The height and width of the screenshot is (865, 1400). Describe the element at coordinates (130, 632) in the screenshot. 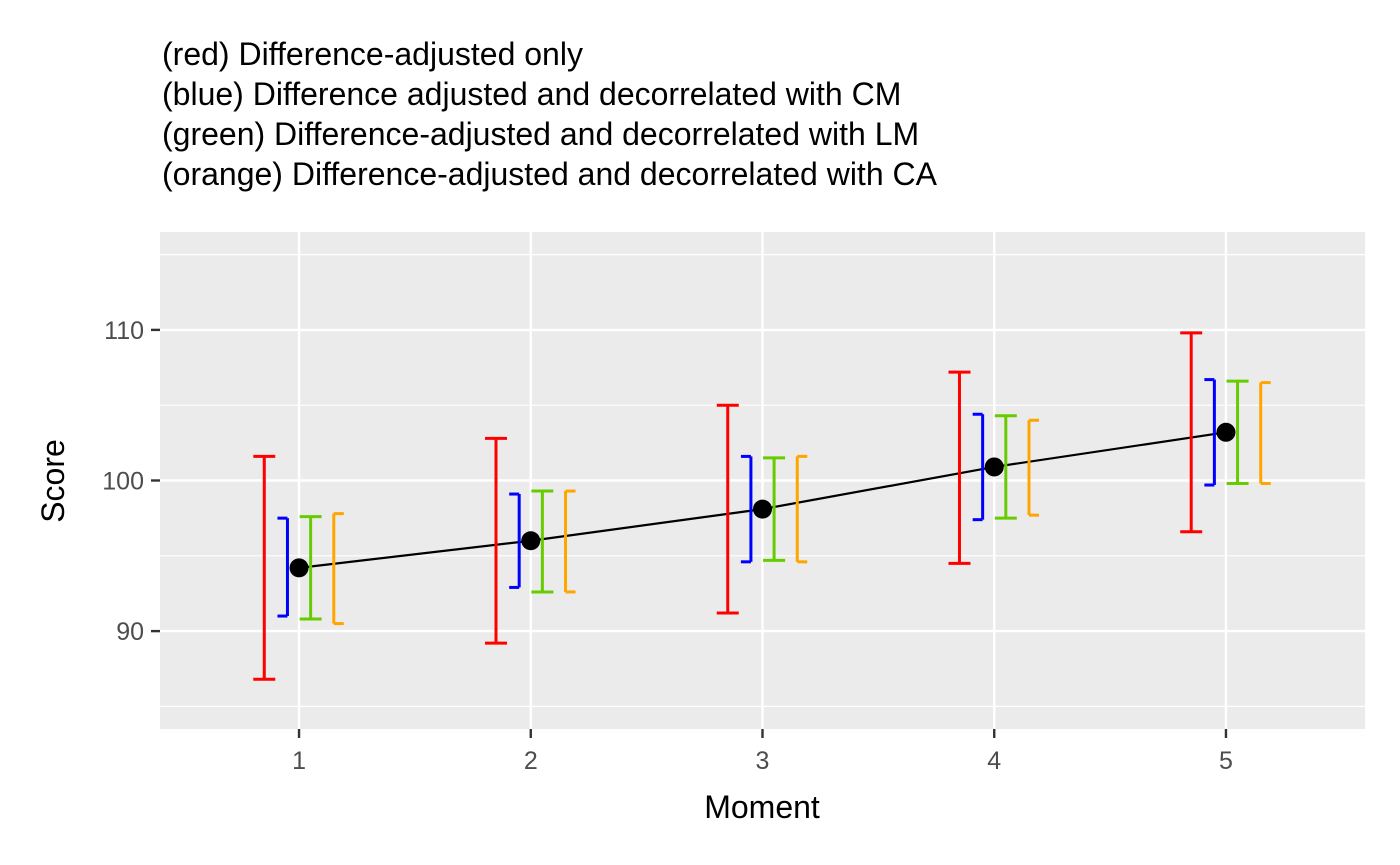

I see `y-tick-label-90: 90` at that location.